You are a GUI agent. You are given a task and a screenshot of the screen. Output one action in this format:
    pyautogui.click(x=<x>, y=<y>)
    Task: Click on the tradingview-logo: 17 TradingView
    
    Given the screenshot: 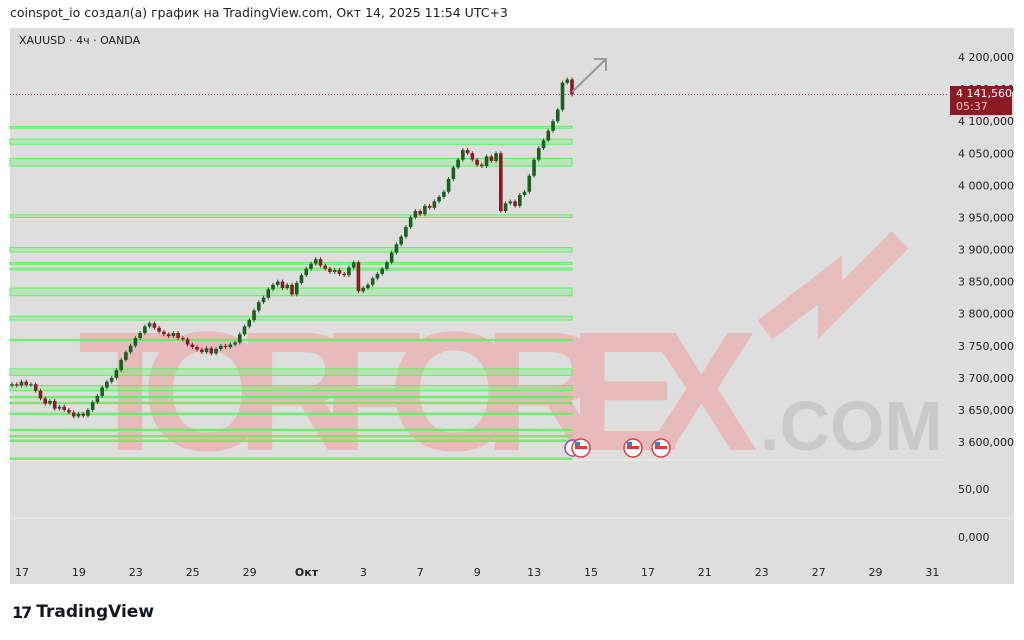 What is the action you would take?
    pyautogui.click(x=83, y=612)
    